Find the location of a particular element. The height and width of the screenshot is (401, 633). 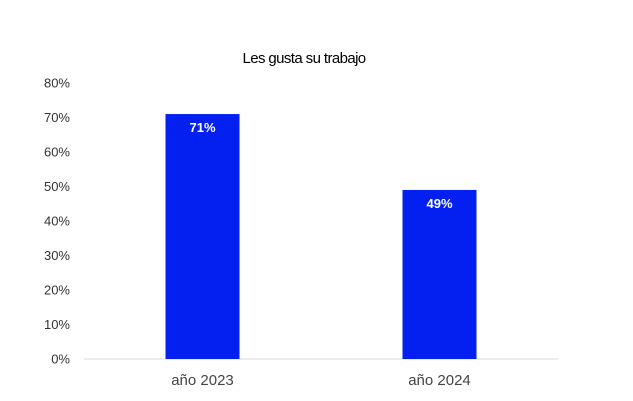

x-axis: año 2023 año 2024 is located at coordinates (321, 380).